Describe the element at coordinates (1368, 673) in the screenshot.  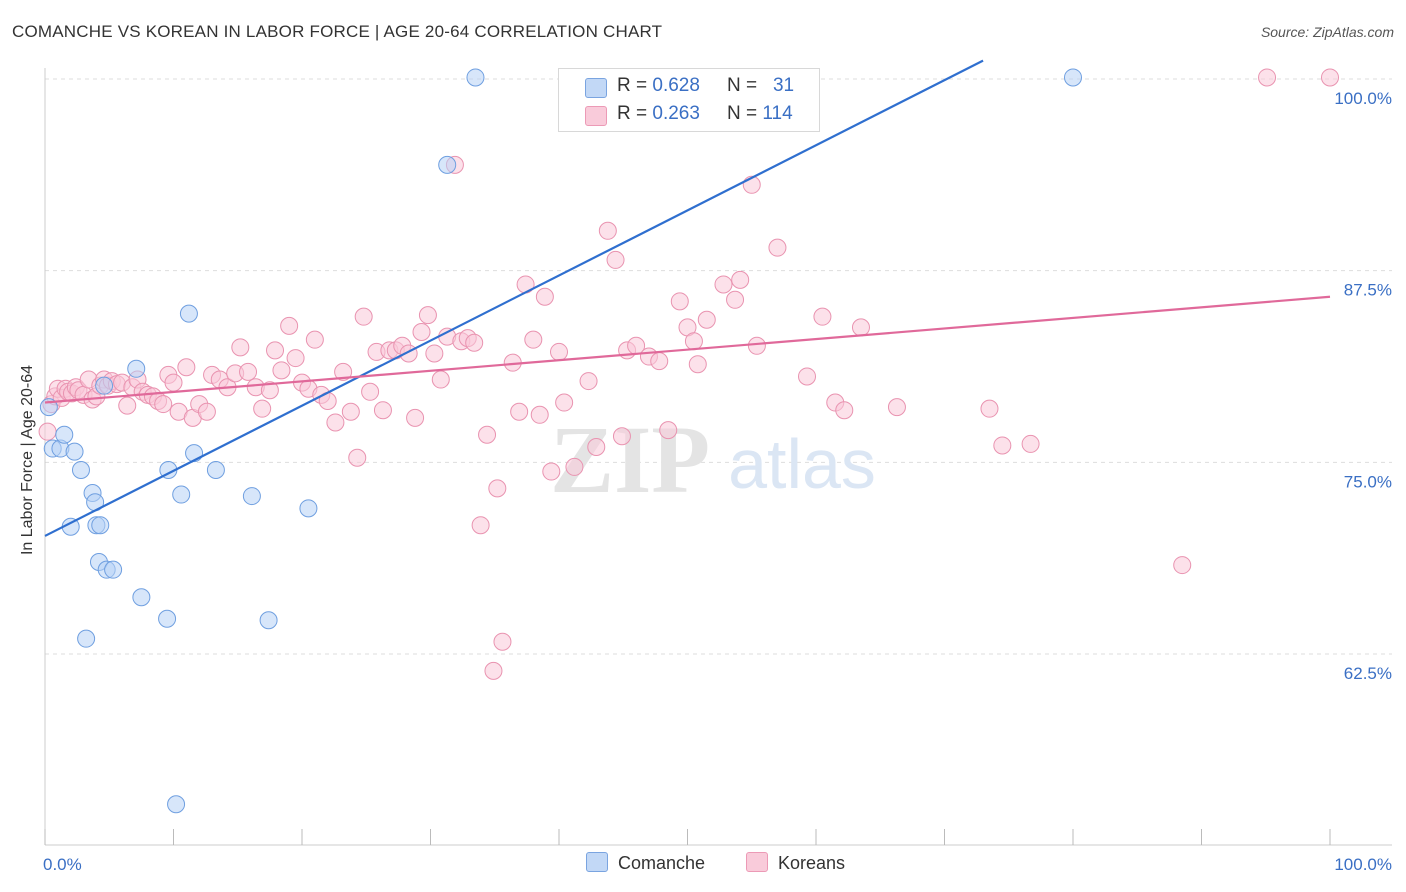
I see `y-tick-label: 62.5%` at that location.